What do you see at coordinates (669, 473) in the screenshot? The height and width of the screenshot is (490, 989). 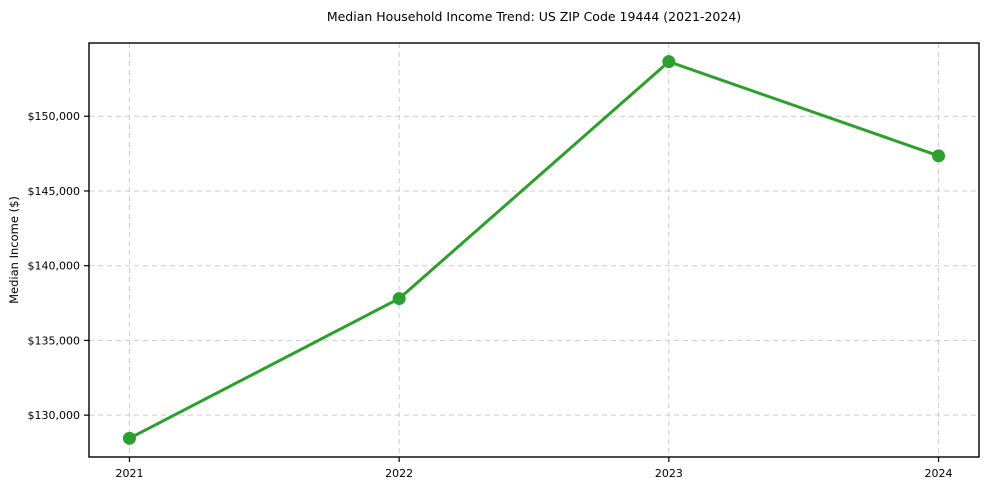 I see `x-tick-label: 2023` at bounding box center [669, 473].